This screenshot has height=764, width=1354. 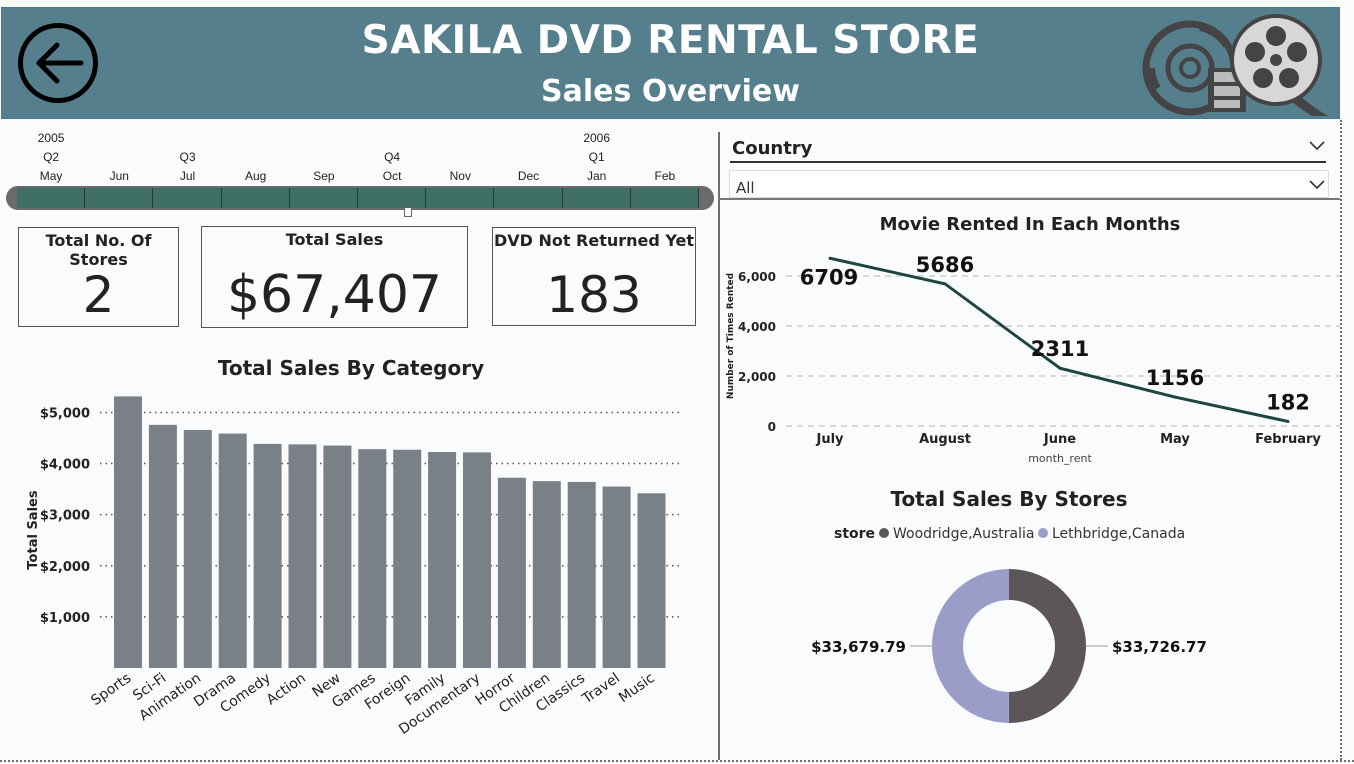 What do you see at coordinates (597, 176) in the screenshot?
I see `timeline-month-label: Jan` at bounding box center [597, 176].